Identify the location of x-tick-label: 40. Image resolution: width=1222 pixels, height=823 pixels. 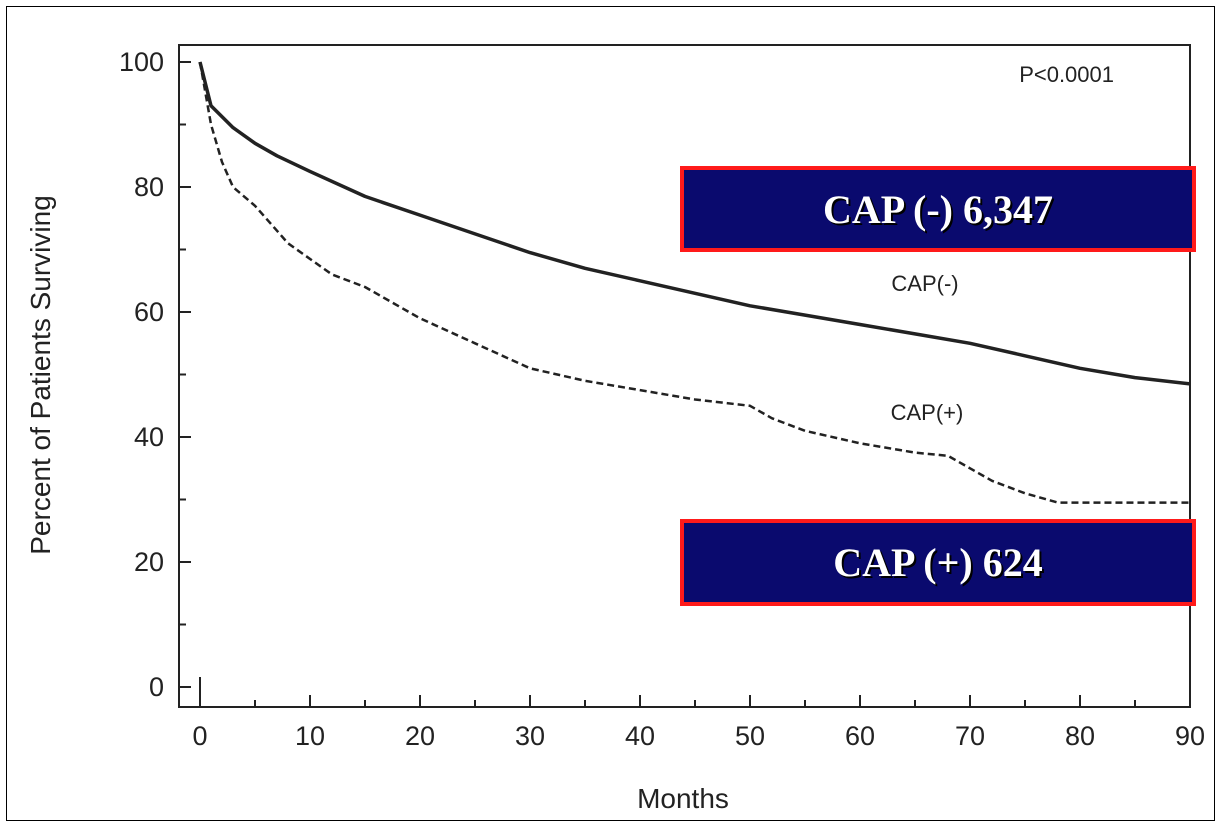
(640, 736).